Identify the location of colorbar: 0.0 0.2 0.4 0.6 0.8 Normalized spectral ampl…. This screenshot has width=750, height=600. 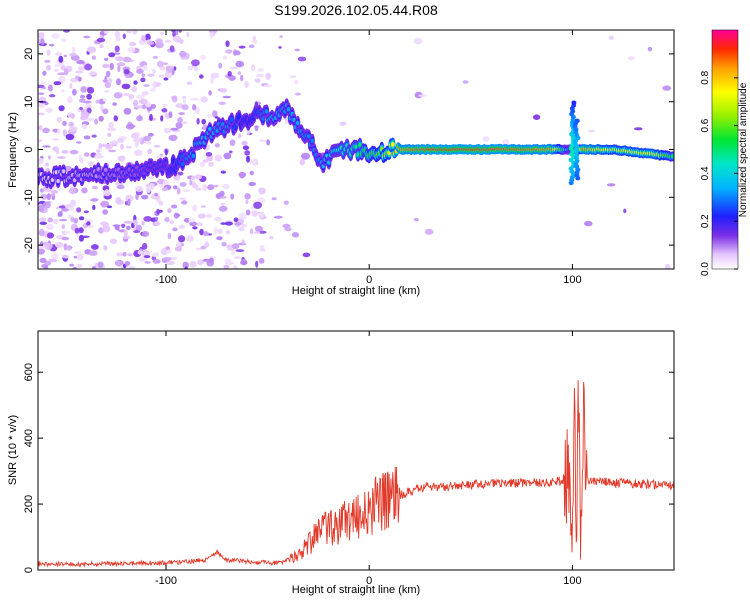
(724, 152).